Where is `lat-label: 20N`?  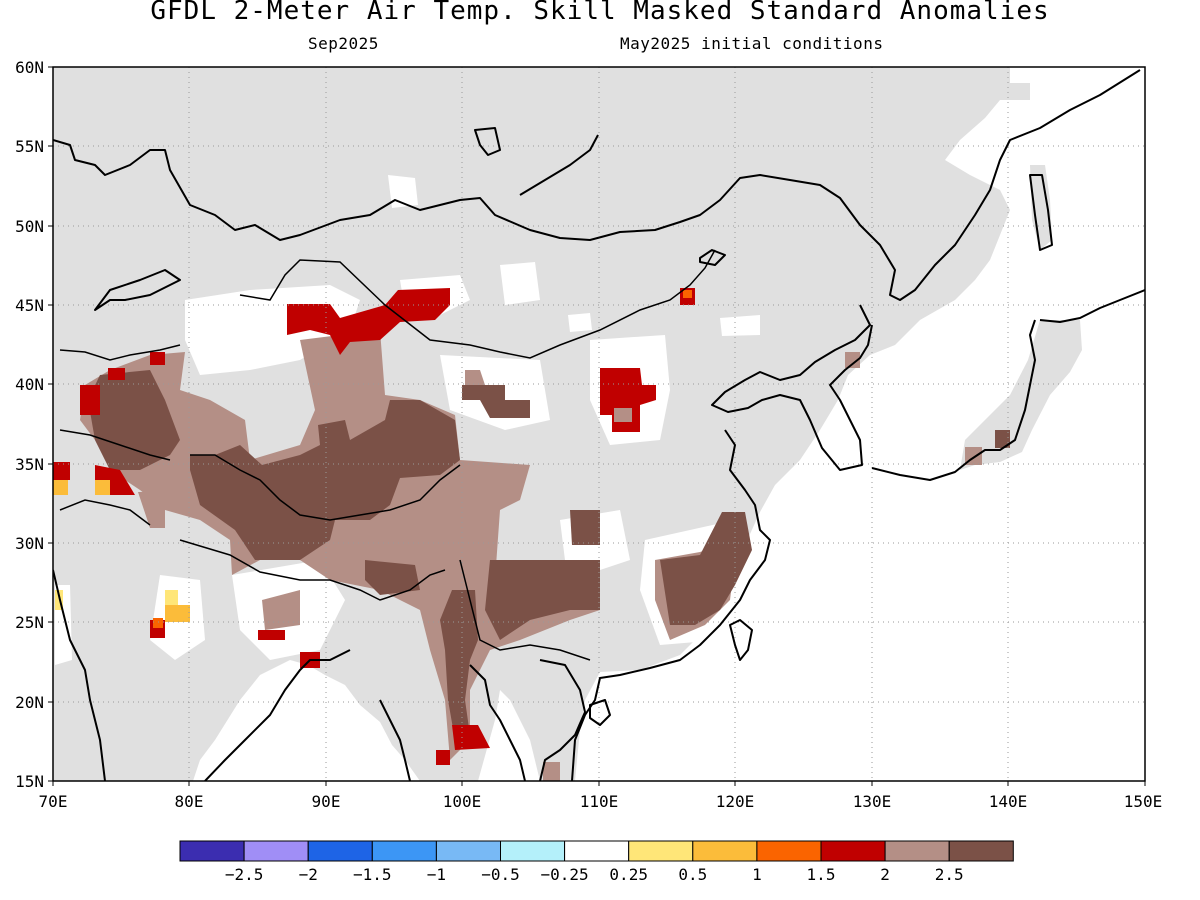 lat-label: 20N is located at coordinates (29, 702).